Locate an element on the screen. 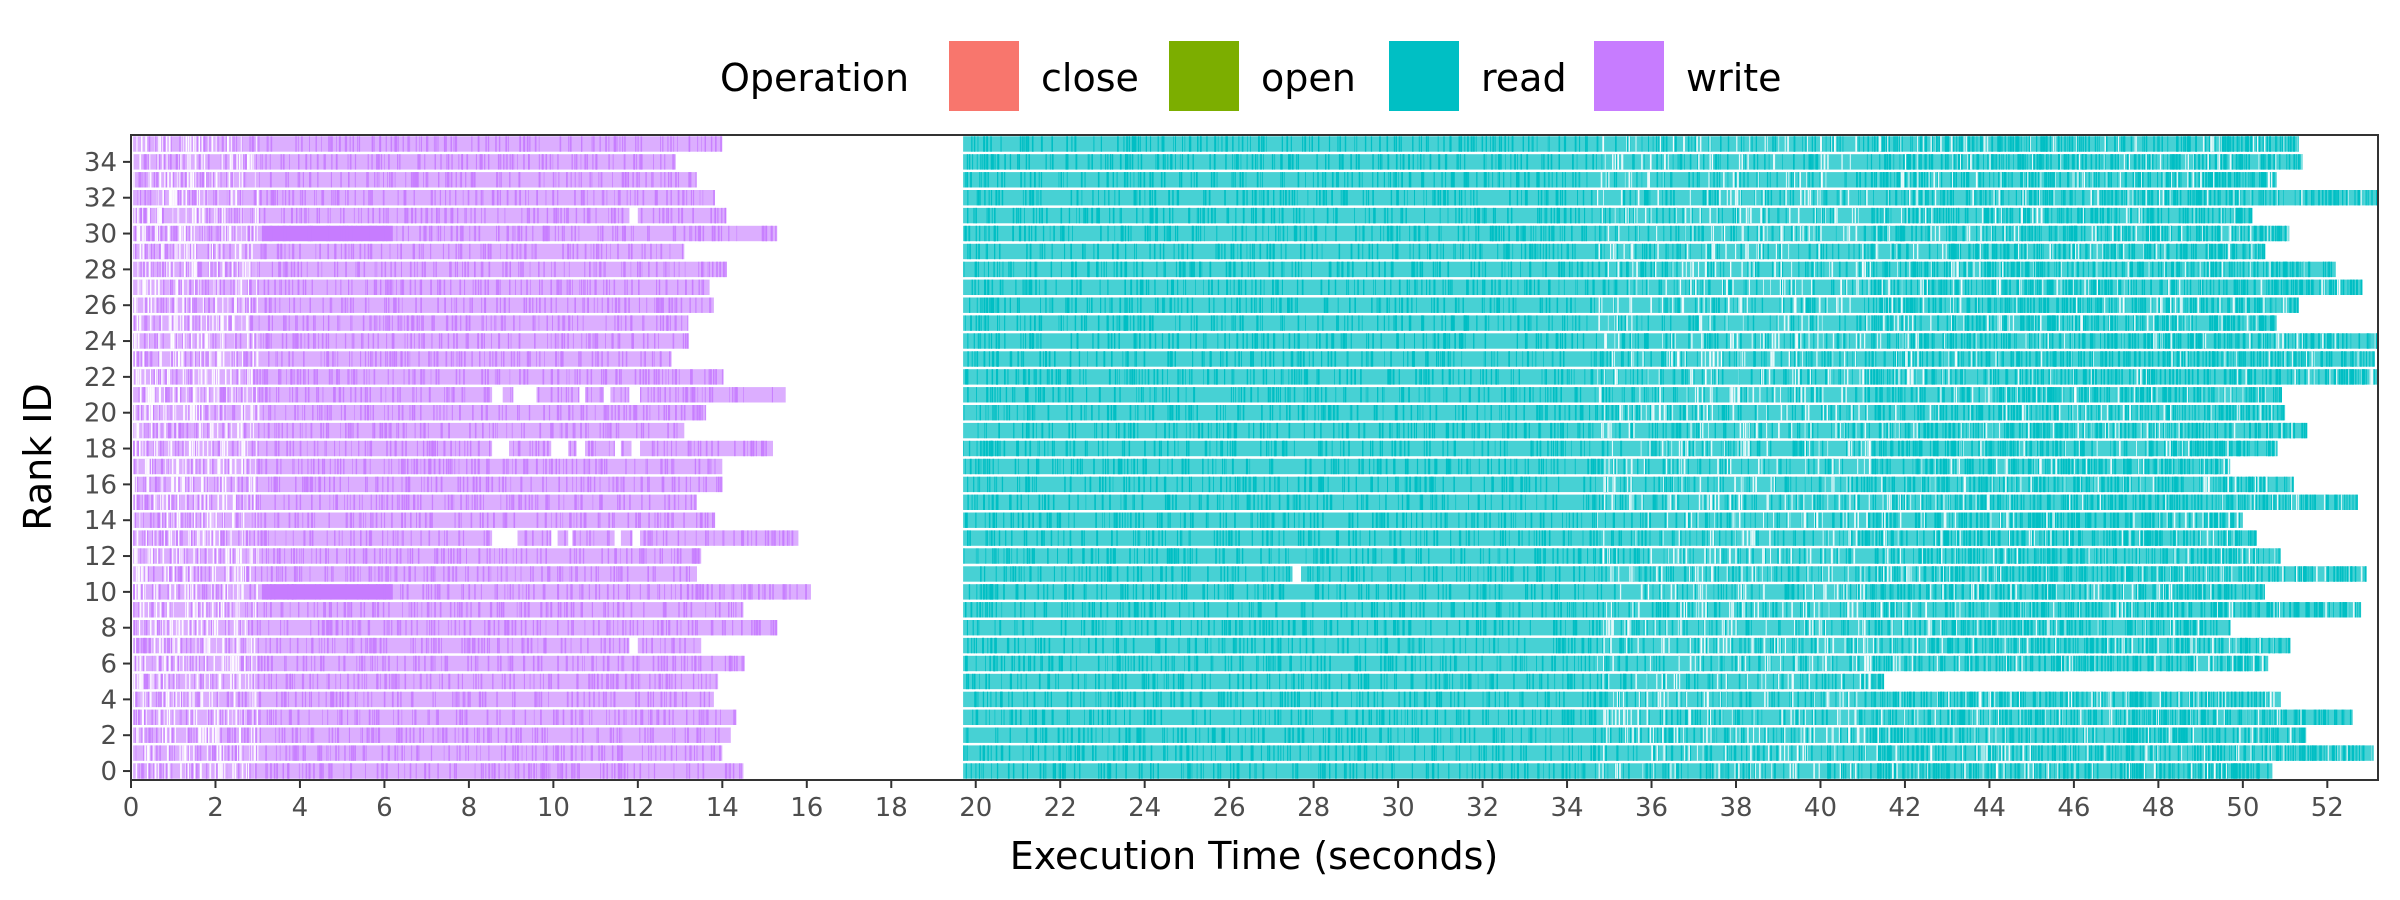 Image resolution: width=2400 pixels, height=900 pixels. legend-label-open: open is located at coordinates (1308, 78).